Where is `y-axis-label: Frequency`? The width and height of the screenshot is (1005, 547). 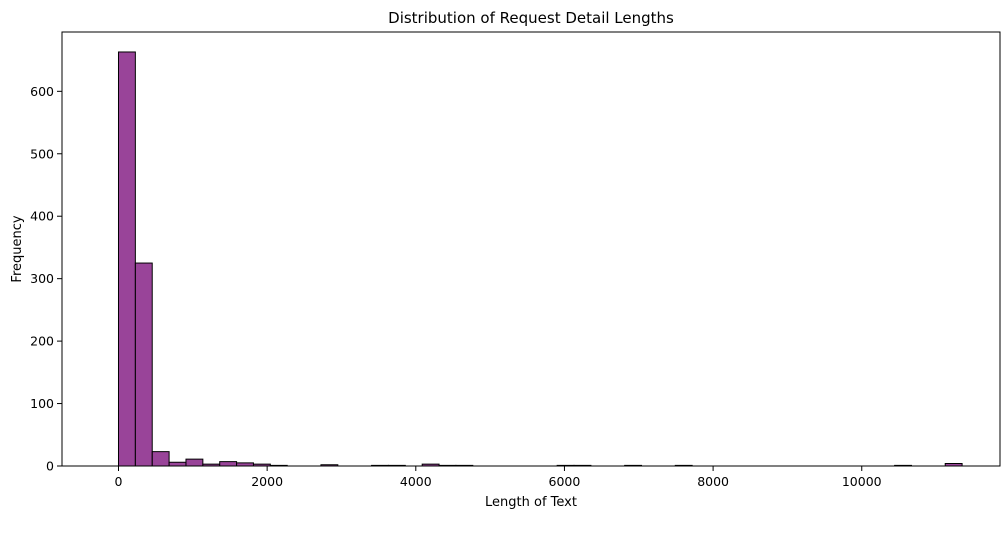 y-axis-label: Frequency is located at coordinates (17, 248).